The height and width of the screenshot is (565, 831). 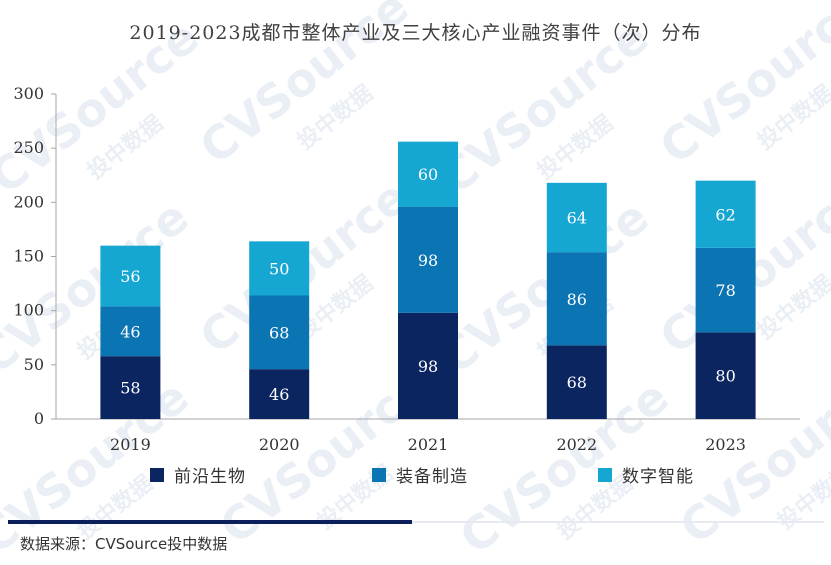 I want to click on data-label: 50, so click(x=279, y=268).